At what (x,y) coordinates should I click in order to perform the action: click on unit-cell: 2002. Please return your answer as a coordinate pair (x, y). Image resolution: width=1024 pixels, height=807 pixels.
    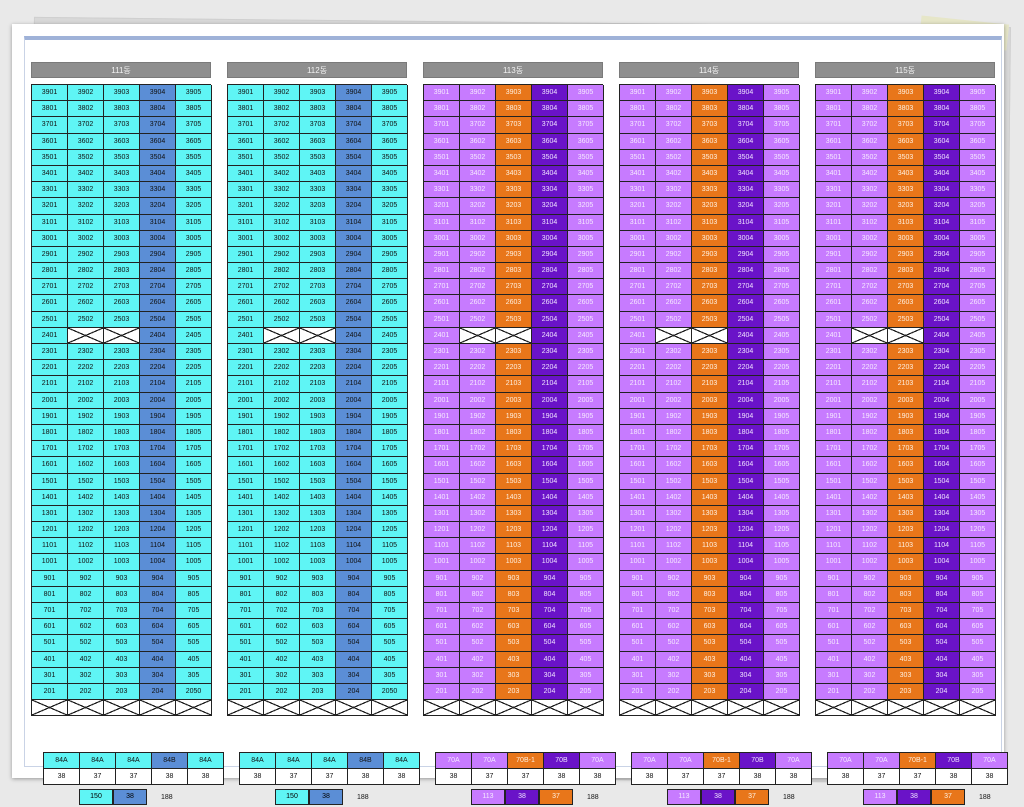
    Looking at the image, I should click on (870, 400).